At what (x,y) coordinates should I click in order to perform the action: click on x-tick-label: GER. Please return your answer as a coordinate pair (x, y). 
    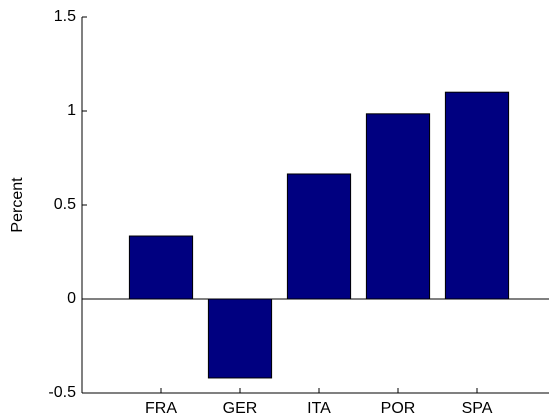
    Looking at the image, I should click on (240, 408).